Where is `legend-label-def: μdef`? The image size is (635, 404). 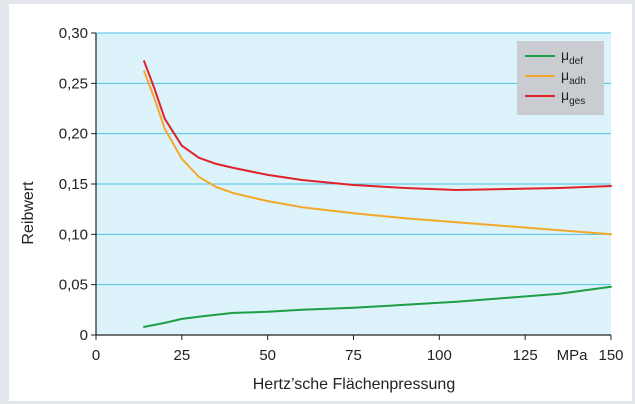
legend-label-def: μdef is located at coordinates (572, 57).